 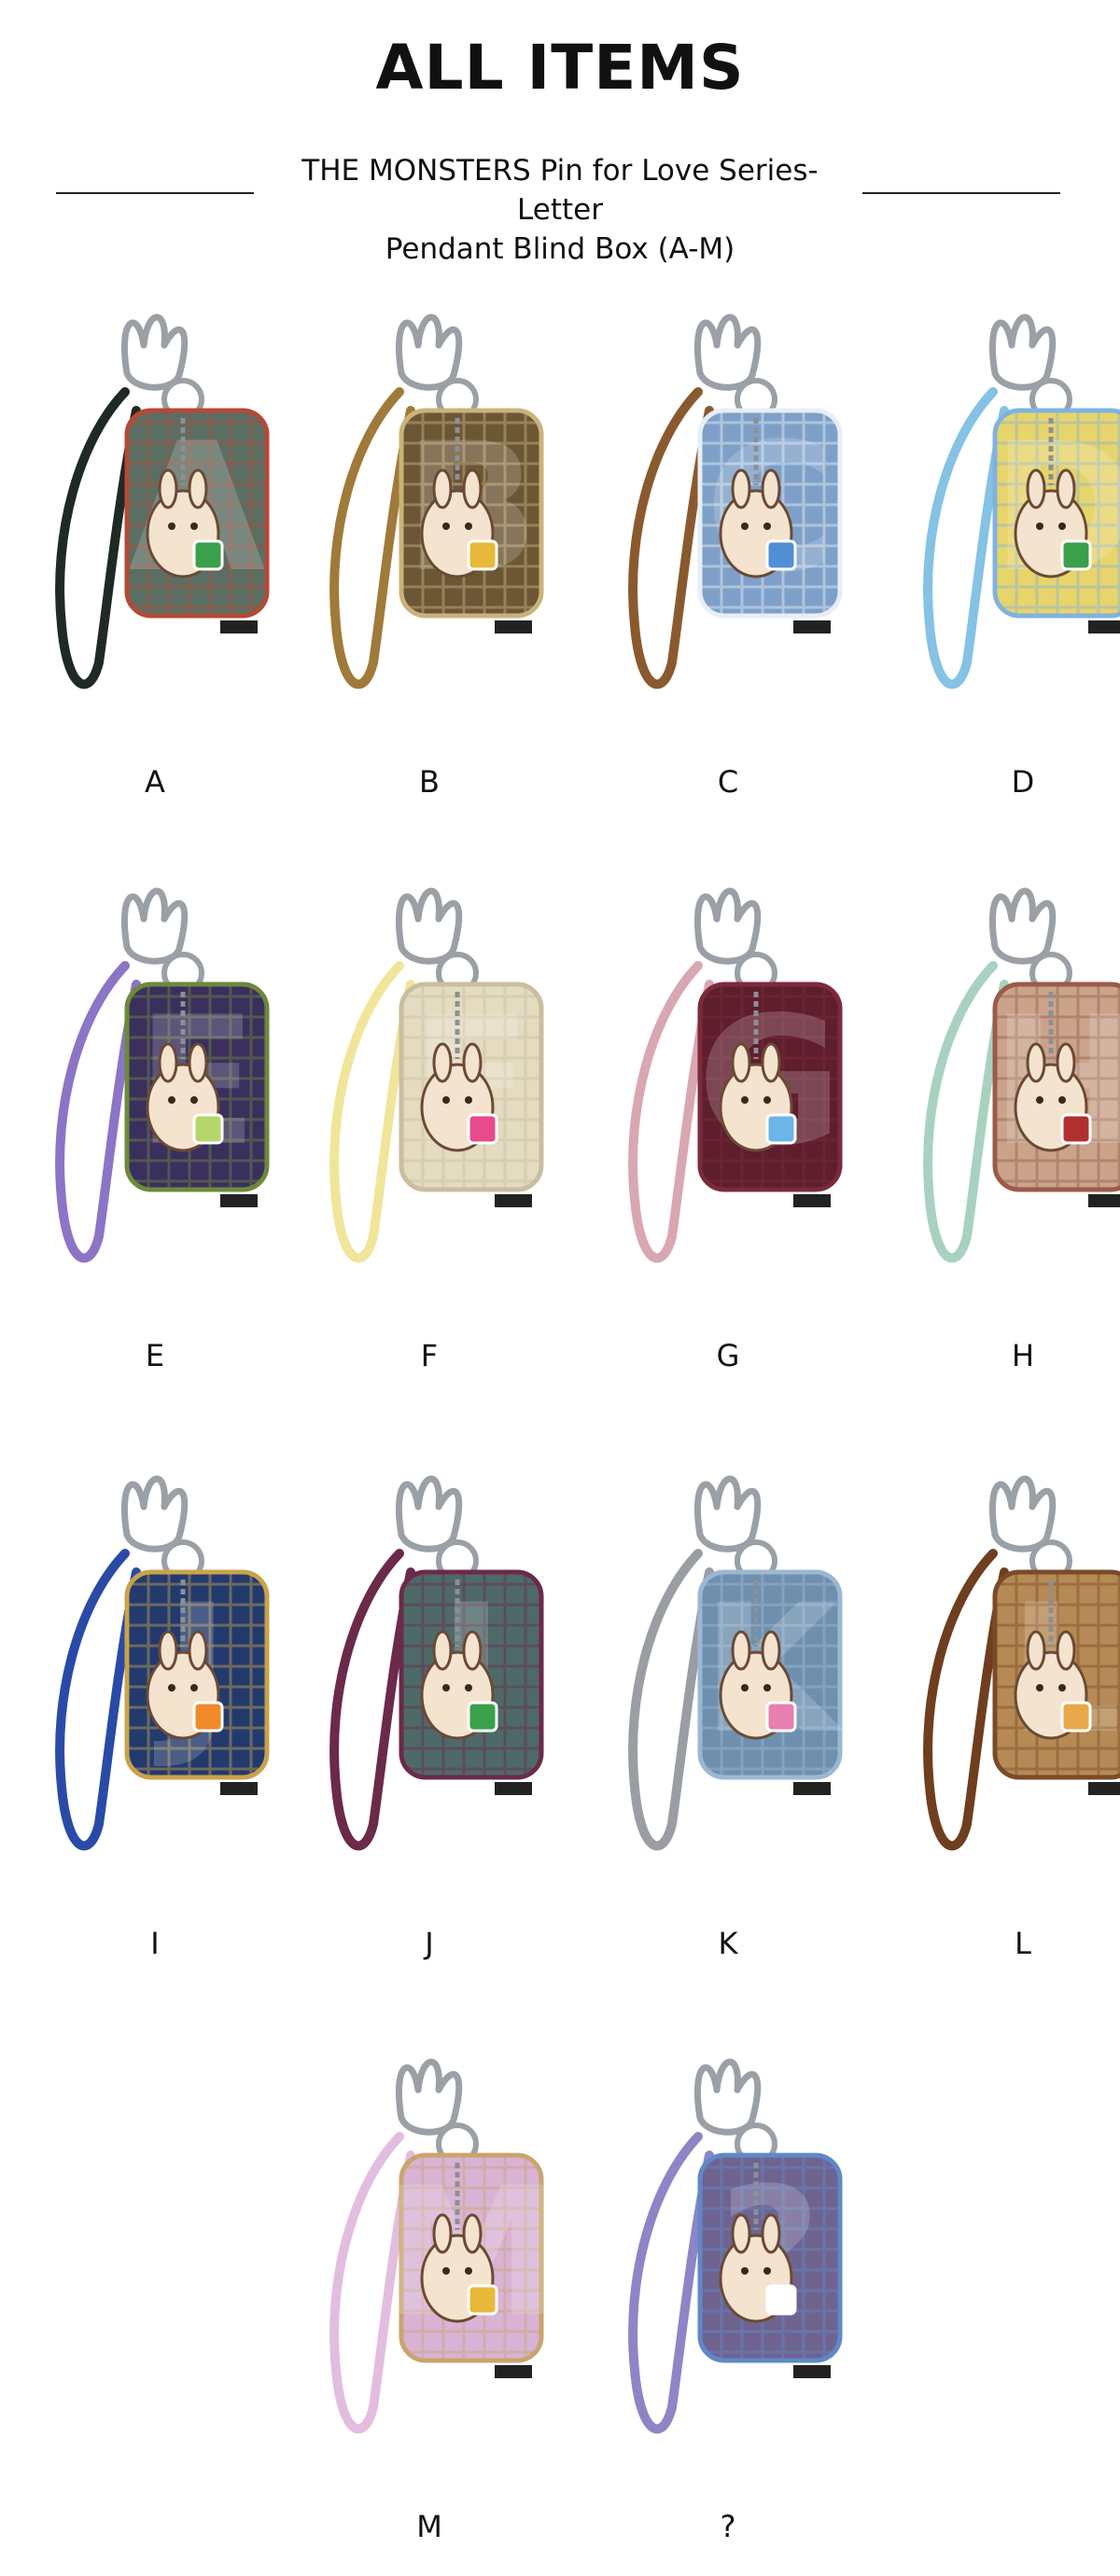 I want to click on letter-h-keychain-icon: H, so click(x=1022, y=1075).